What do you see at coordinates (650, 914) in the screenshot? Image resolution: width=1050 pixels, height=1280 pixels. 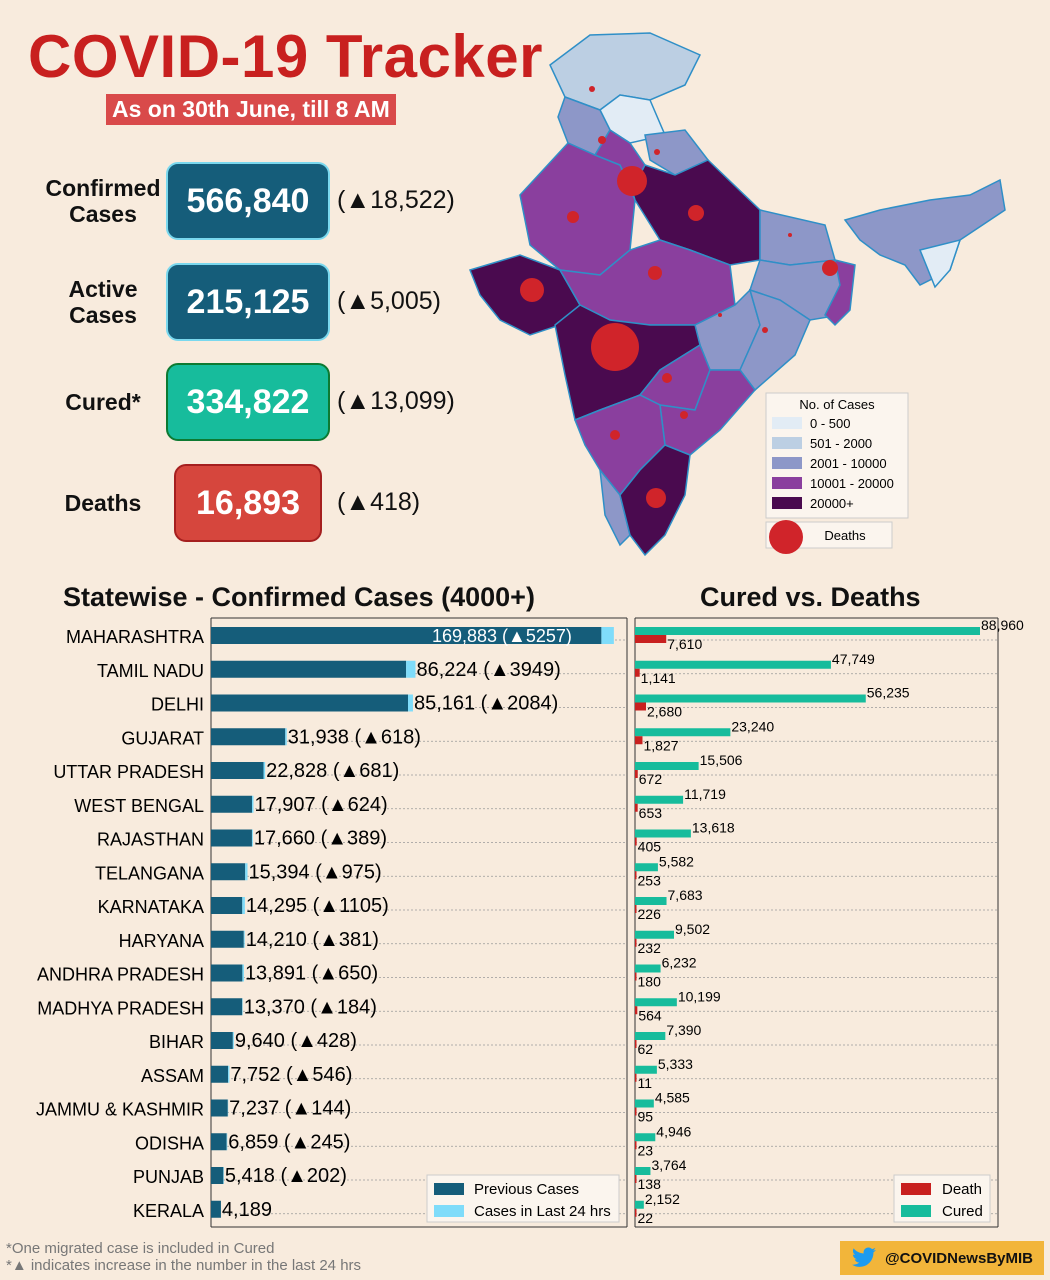 I see `death-label: 226` at bounding box center [650, 914].